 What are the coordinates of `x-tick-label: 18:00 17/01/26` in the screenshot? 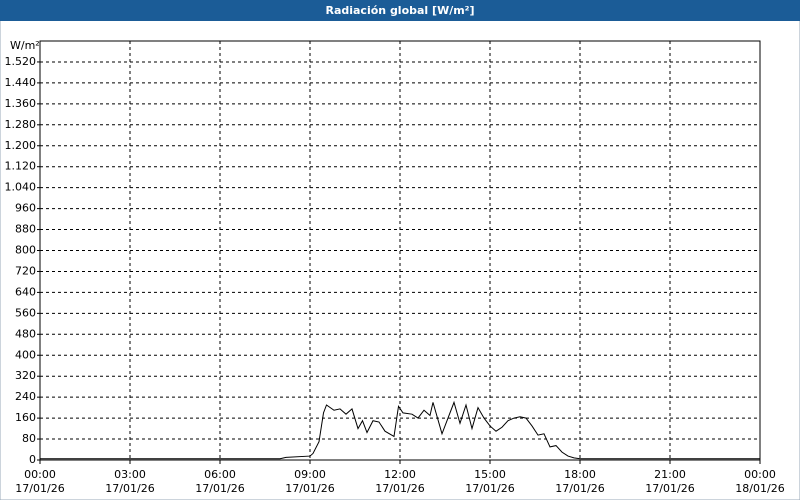 It's located at (579, 481).